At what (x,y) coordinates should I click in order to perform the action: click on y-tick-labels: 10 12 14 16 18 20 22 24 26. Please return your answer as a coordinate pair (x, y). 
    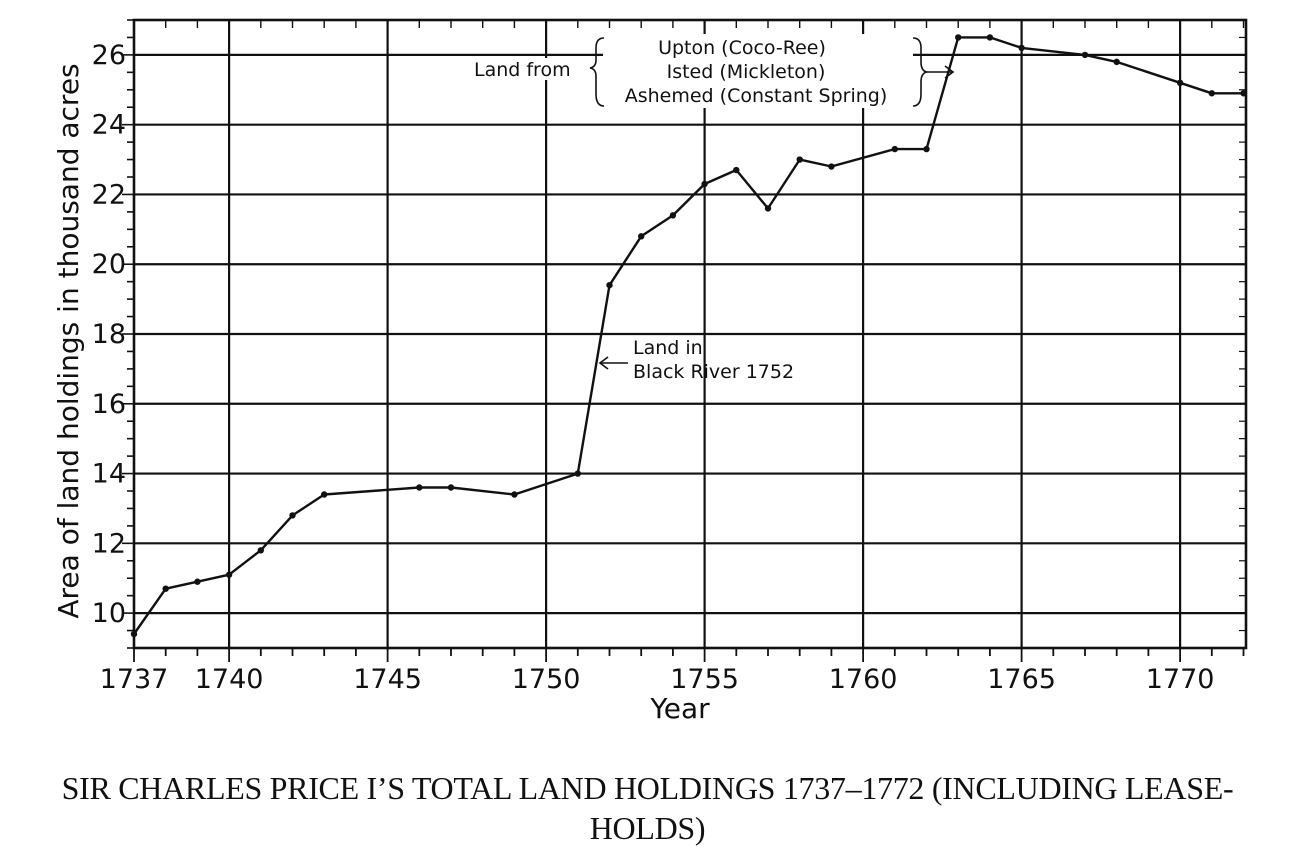
    Looking at the image, I should click on (109, 334).